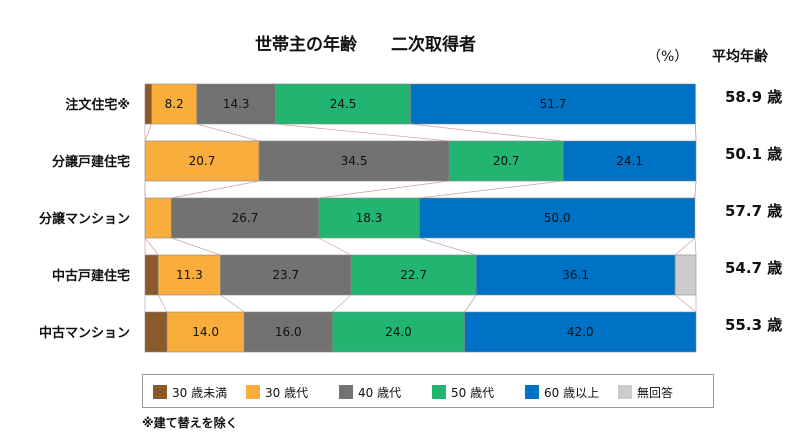  Describe the element at coordinates (753, 211) in the screenshot. I see `average-age-label: 57.7 歳` at that location.